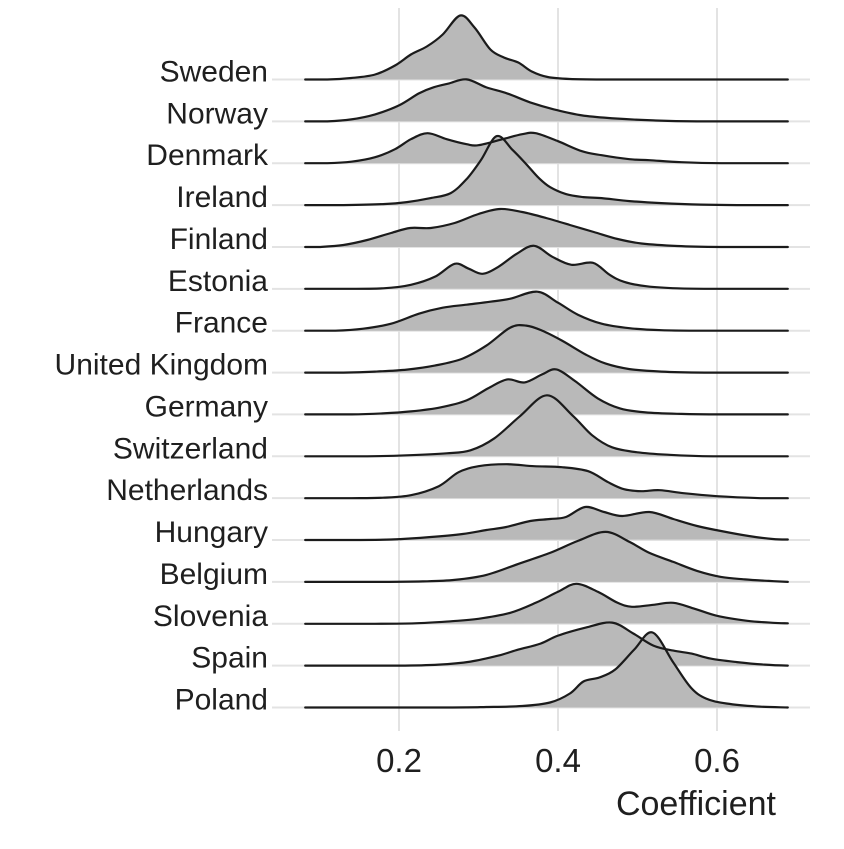 Image resolution: width=844 pixels, height=849 pixels. I want to click on density-fill-sweden, so click(546, 47).